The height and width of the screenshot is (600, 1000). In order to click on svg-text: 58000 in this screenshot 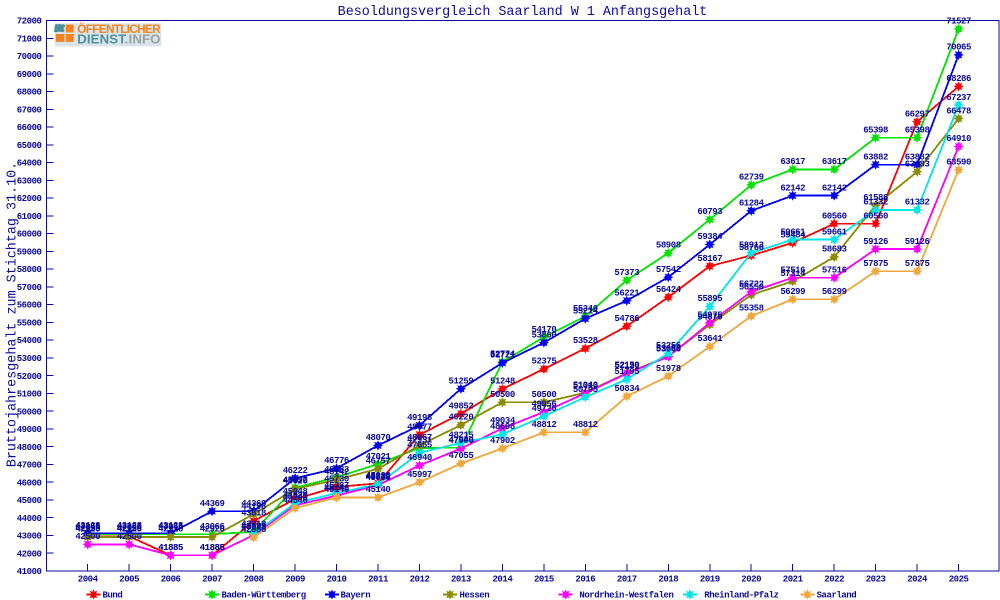, I will do `click(29, 270)`.